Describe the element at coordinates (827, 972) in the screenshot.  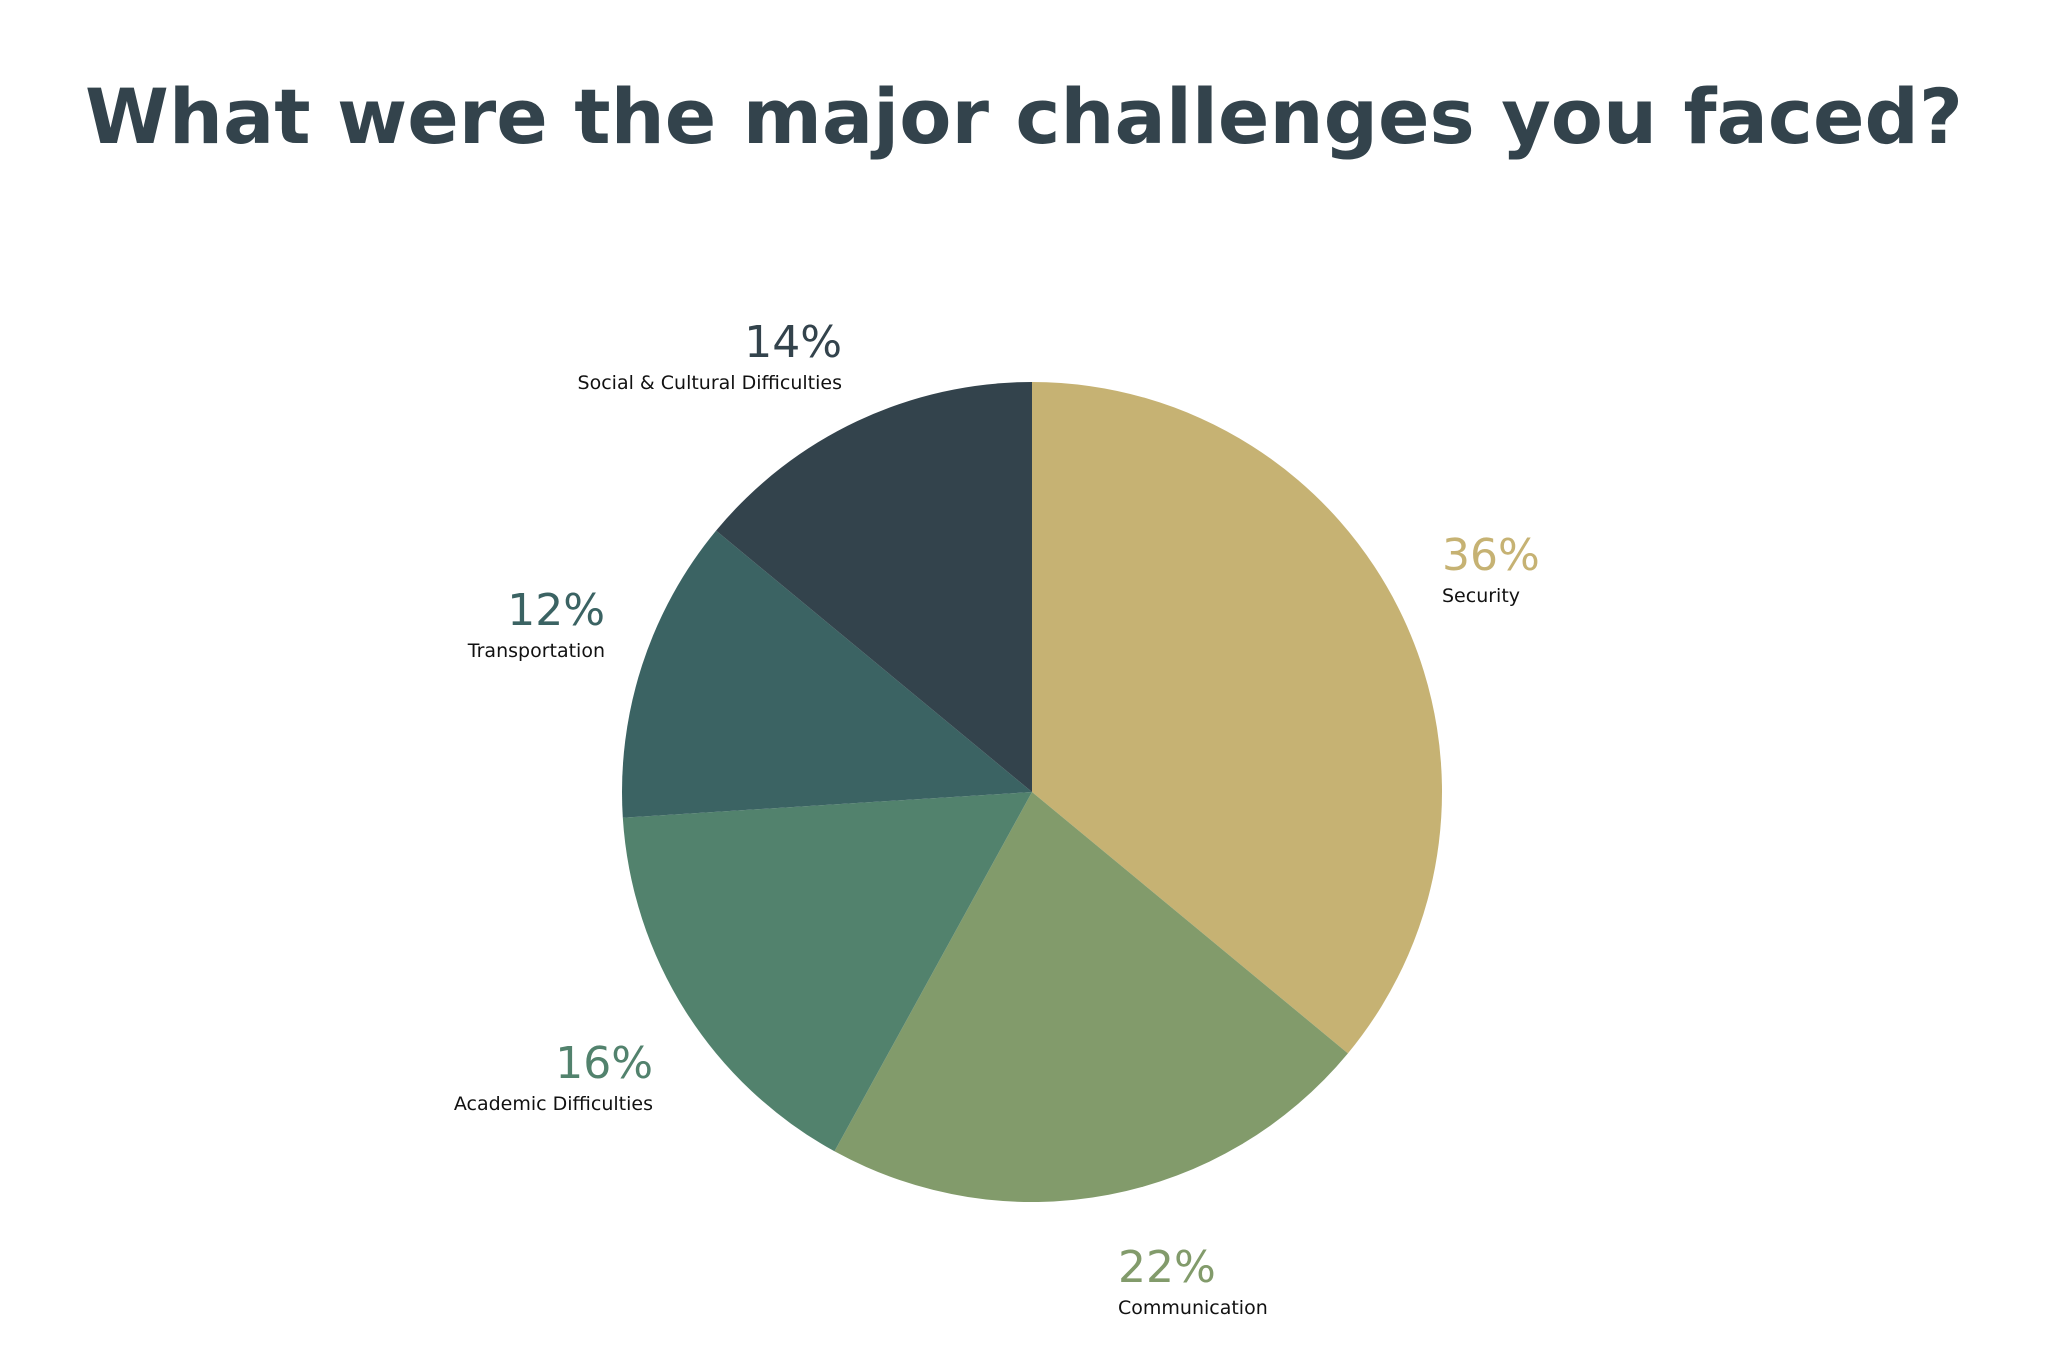
I see `pie-slice-academic-difficulties` at that location.